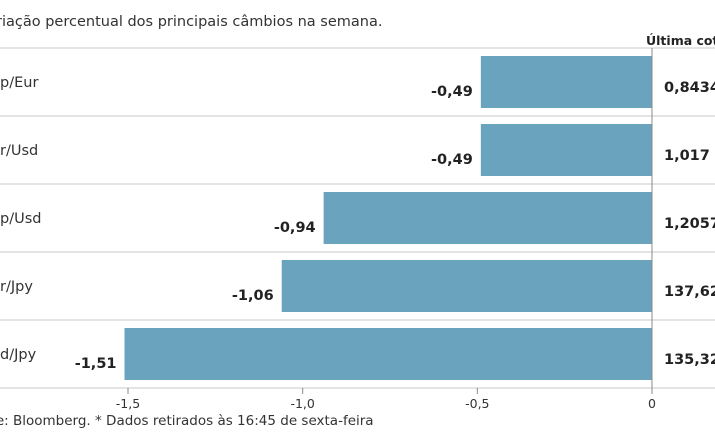  What do you see at coordinates (20, 219) in the screenshot?
I see `category-label: p/Usd` at bounding box center [20, 219].